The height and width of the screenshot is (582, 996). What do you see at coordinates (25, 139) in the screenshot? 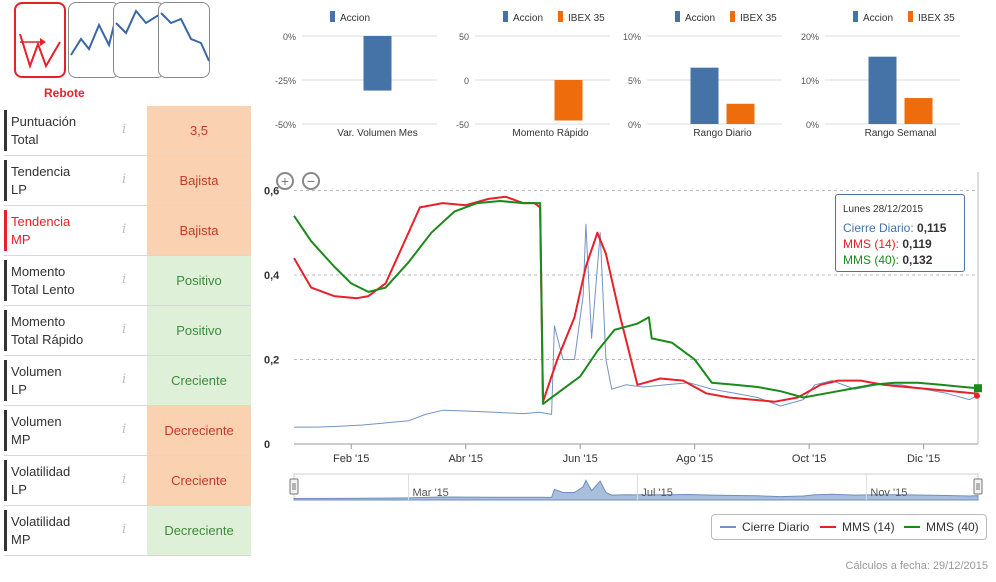
I see `indicator-label-line2: Total` at bounding box center [25, 139].